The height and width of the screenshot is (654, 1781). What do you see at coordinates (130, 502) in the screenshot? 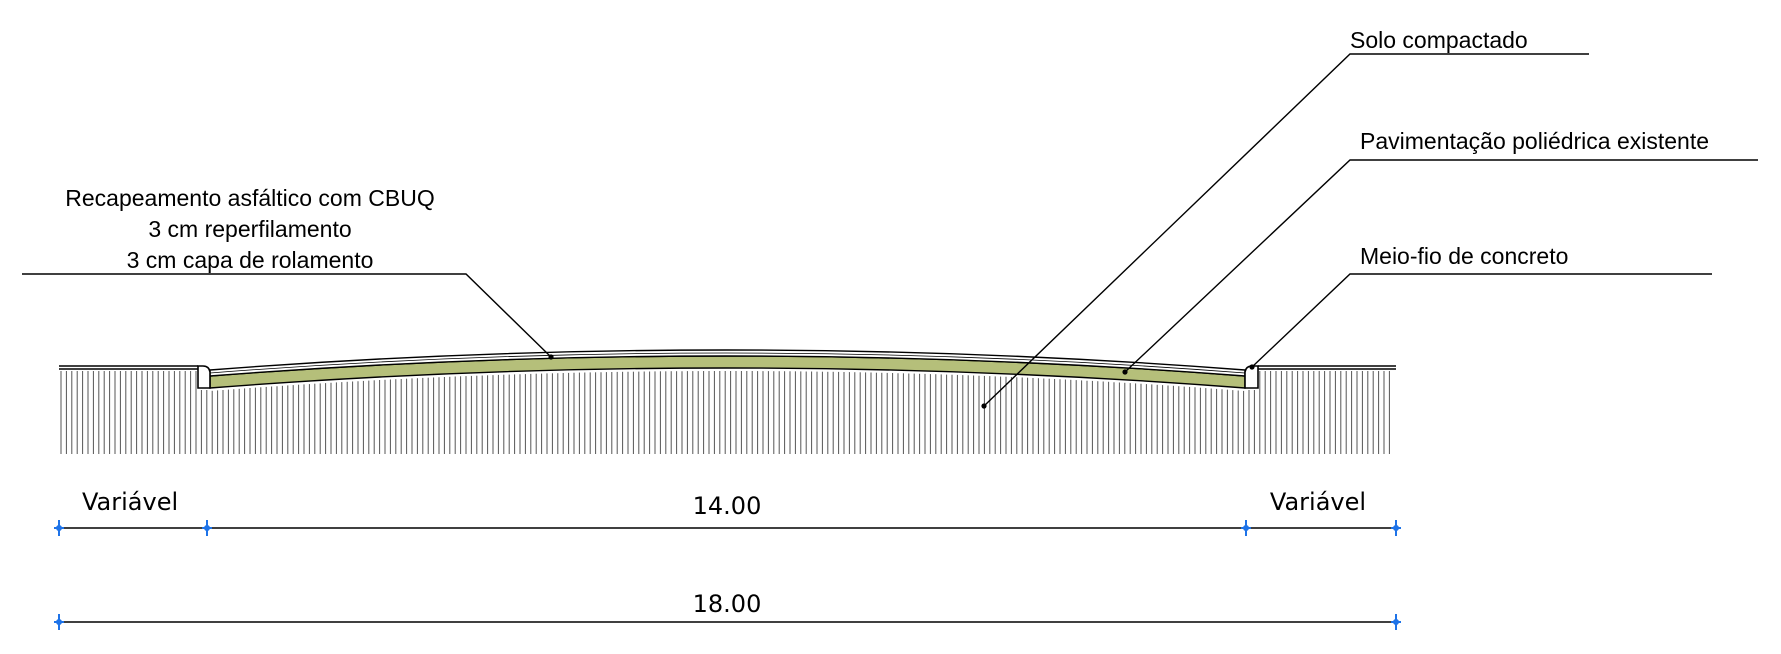
I see `dim-left-variable: Variável` at bounding box center [130, 502].